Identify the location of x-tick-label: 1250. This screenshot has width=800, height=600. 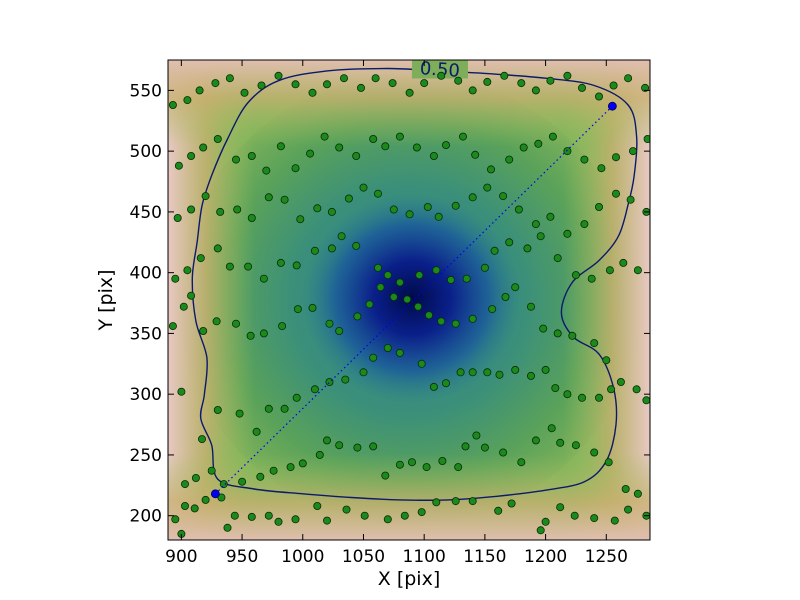
(606, 557).